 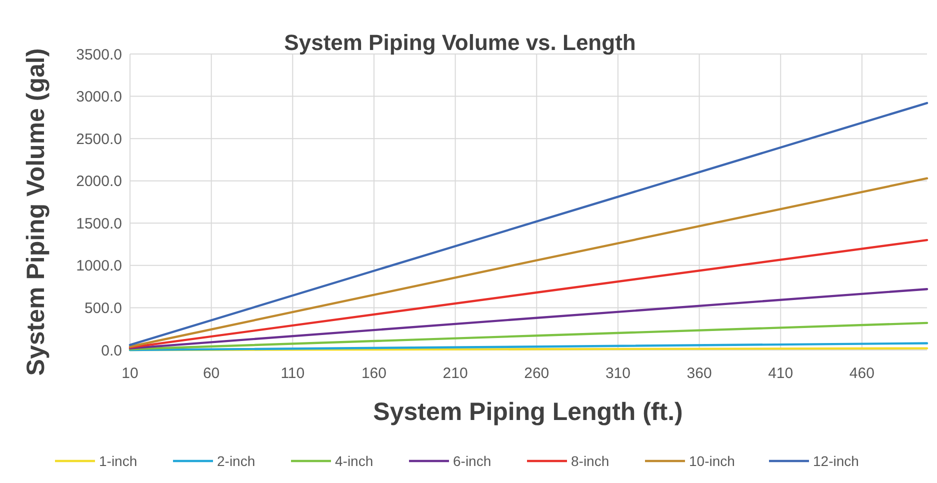 I want to click on legend-label: 1-inch, so click(x=118, y=460).